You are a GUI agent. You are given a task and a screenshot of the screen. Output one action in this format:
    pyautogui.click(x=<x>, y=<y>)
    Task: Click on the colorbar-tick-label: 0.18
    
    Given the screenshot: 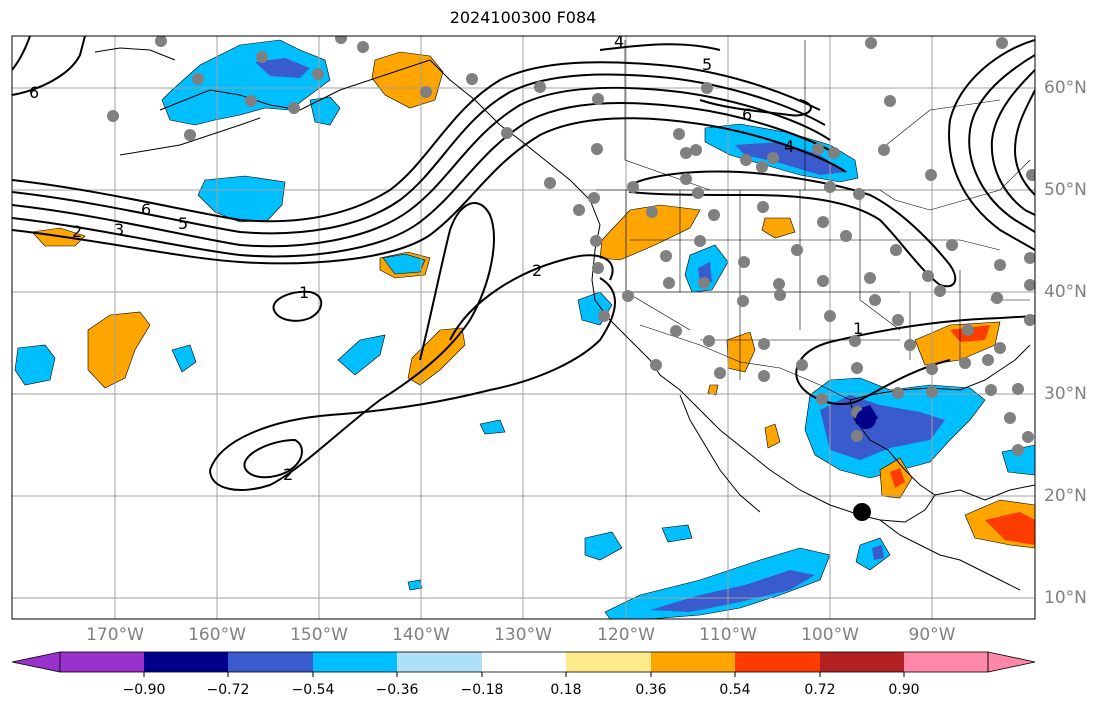 What is the action you would take?
    pyautogui.click(x=566, y=690)
    